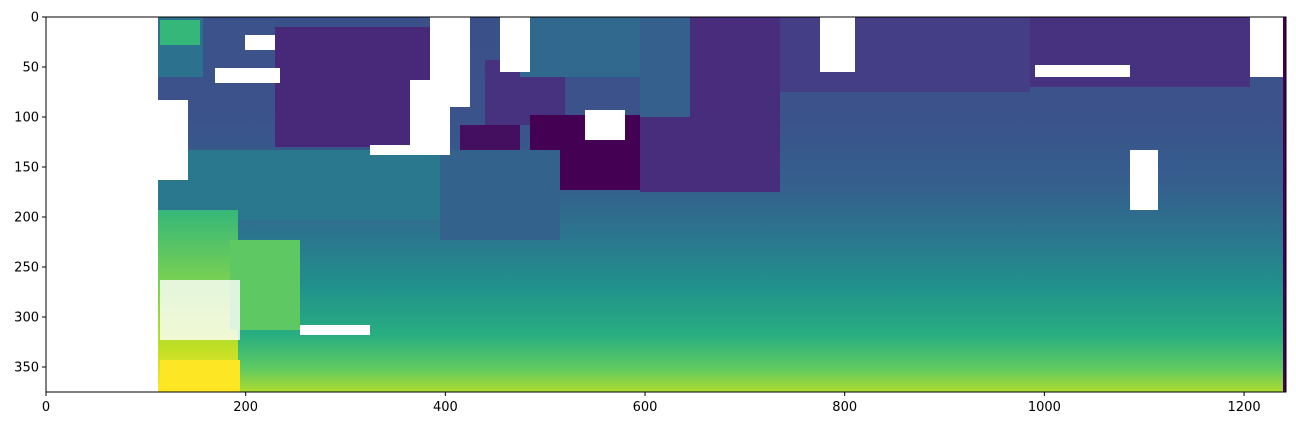  I want to click on x-tick-label: 0, so click(46, 407).